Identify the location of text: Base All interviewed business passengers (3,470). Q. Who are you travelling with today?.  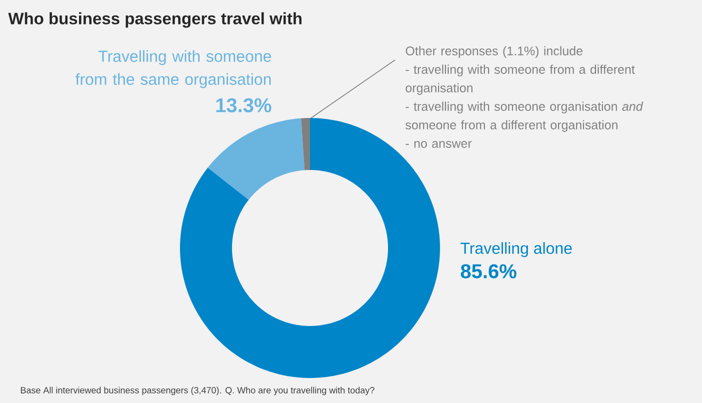
(197, 391).